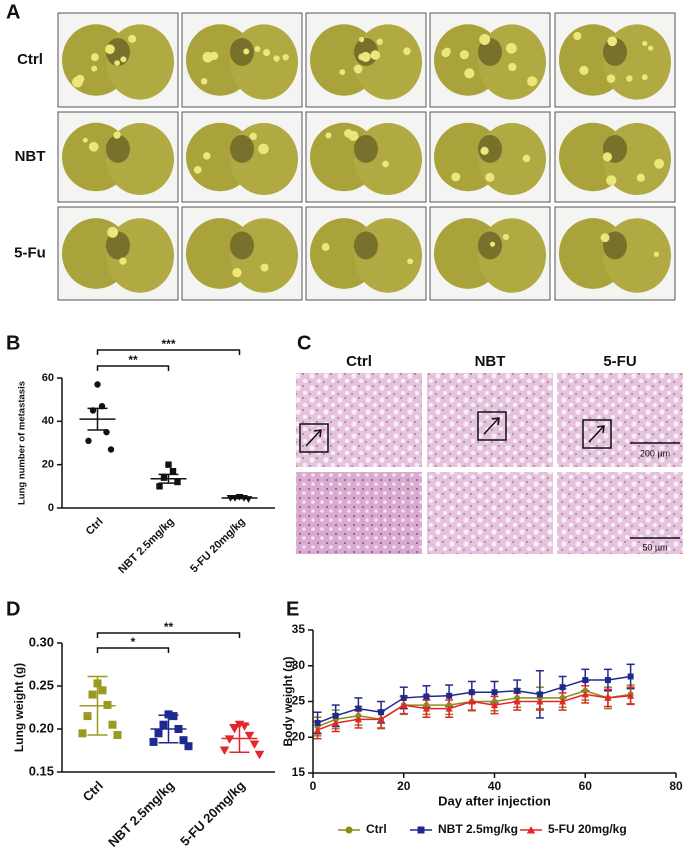  What do you see at coordinates (48, 378) in the screenshot?
I see `y-tick-label: 60` at bounding box center [48, 378].